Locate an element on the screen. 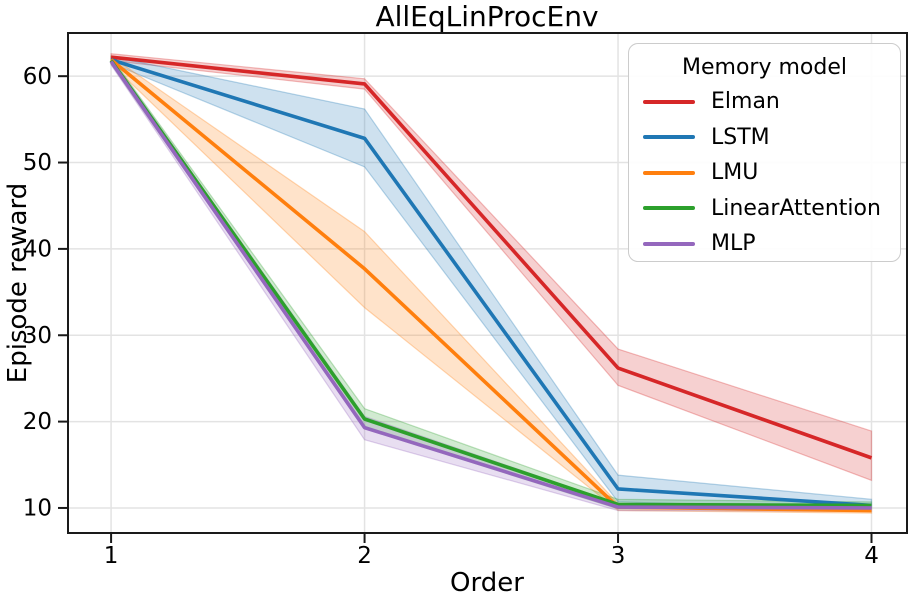 Image resolution: width=913 pixels, height=598 pixels. legend-swatch-MLP is located at coordinates (669, 243).